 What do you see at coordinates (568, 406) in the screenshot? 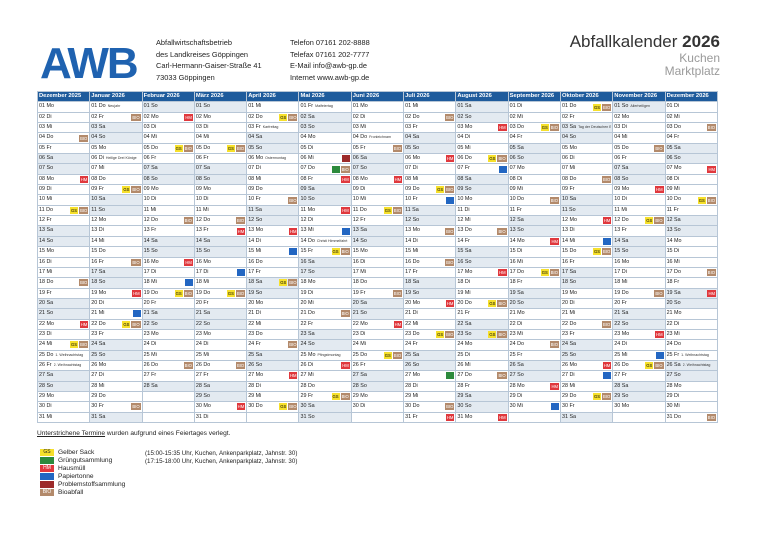
I see `day-label: 30 Fr` at bounding box center [568, 406].